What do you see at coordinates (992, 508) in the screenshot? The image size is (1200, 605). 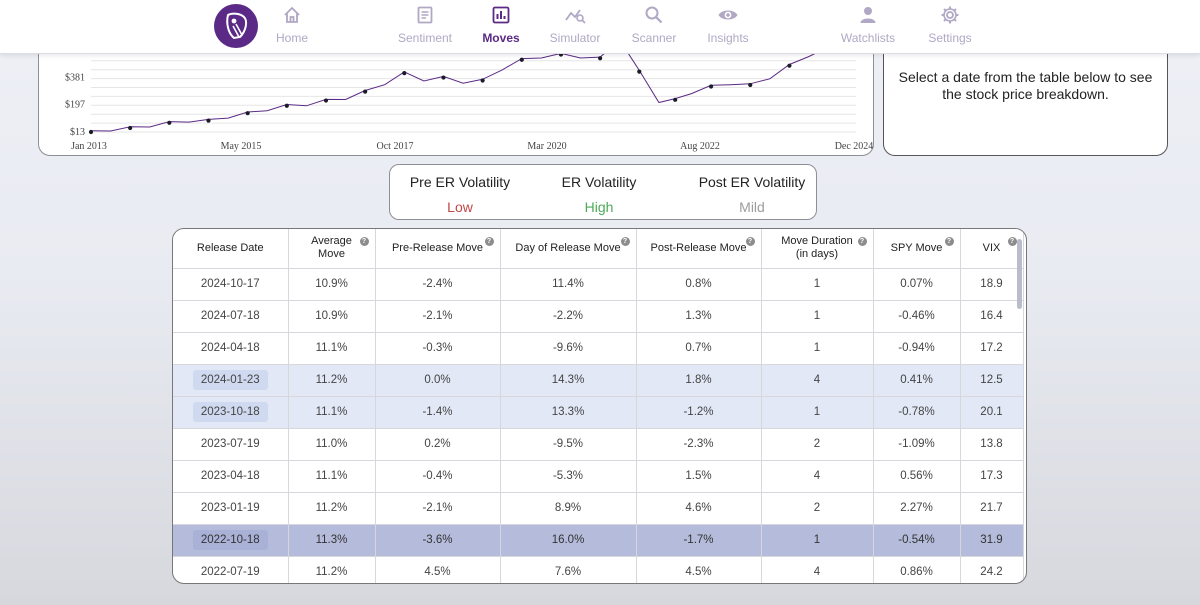 I see `table-cell: 21.7` at bounding box center [992, 508].